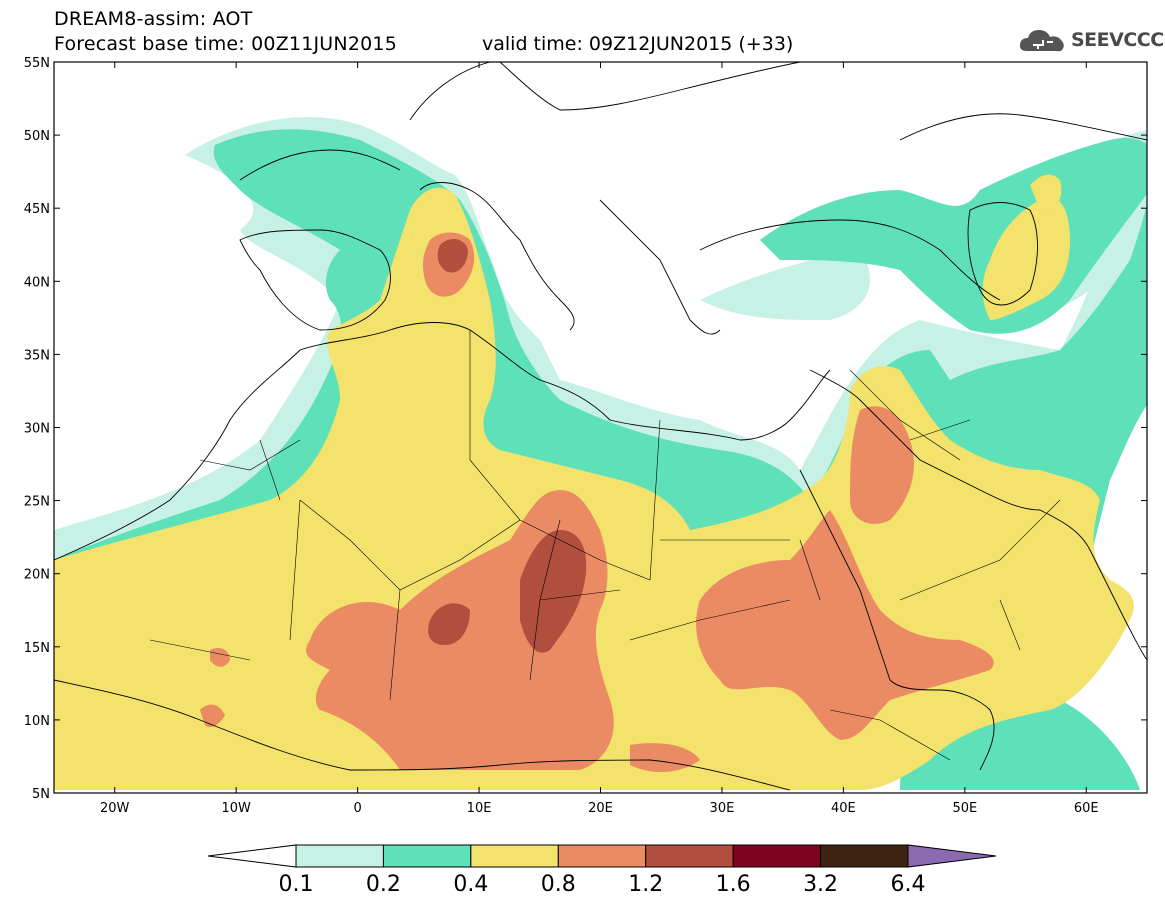 This screenshot has width=1165, height=905. I want to click on seevccc-logo: SEEVCCC, so click(1090, 40).